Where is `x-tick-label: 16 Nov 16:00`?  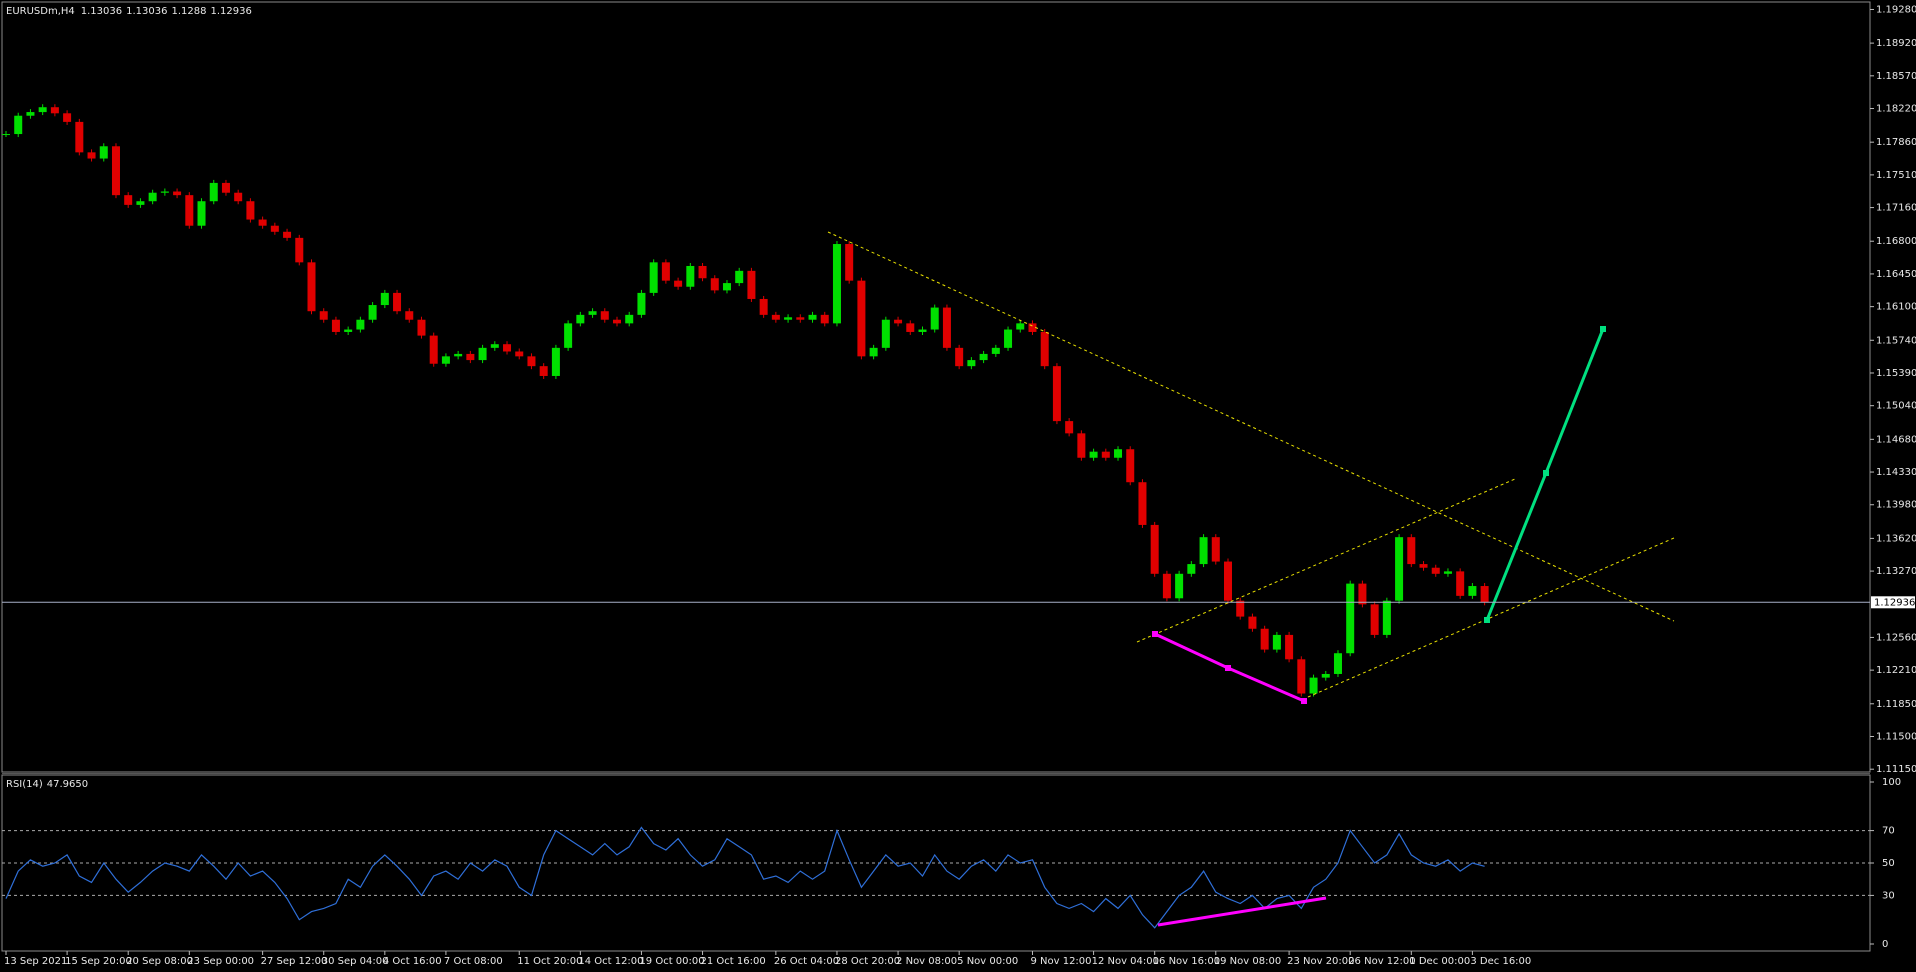
x-tick-label: 16 Nov 16:00 is located at coordinates (1186, 961).